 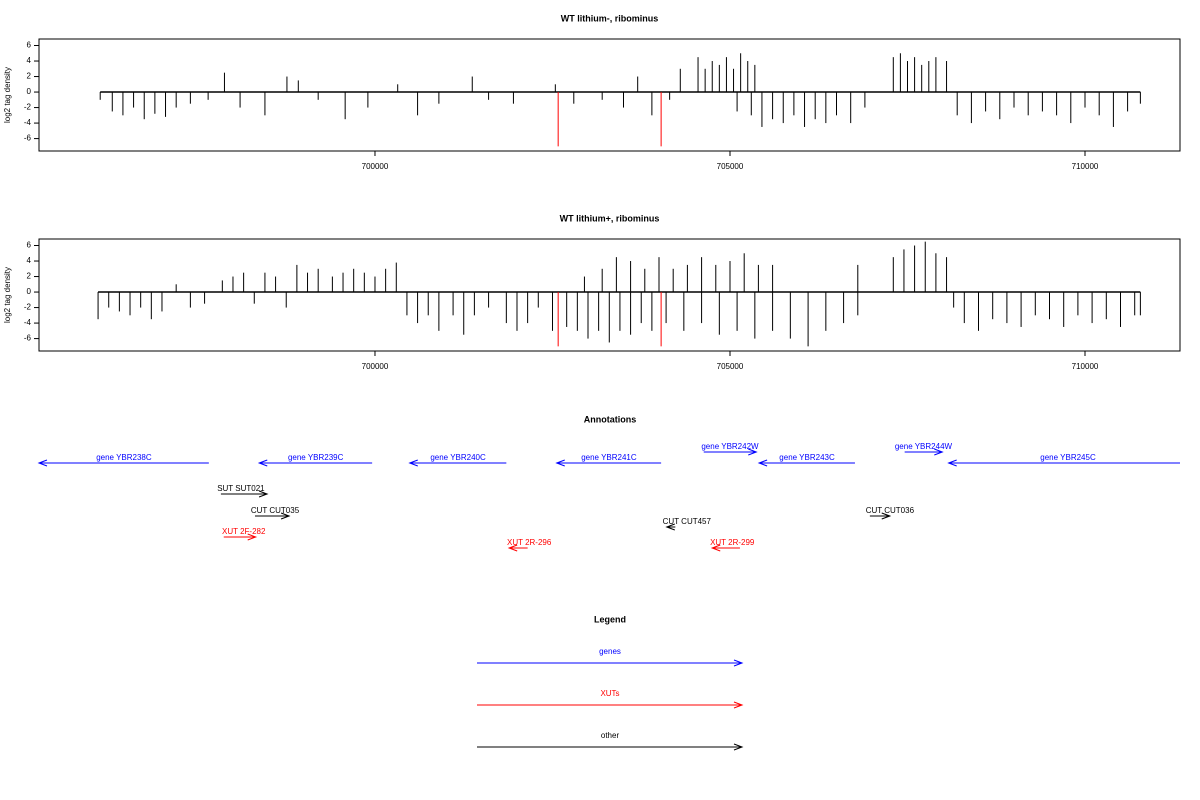 What do you see at coordinates (610, 619) in the screenshot?
I see `legend-title: Legend` at bounding box center [610, 619].